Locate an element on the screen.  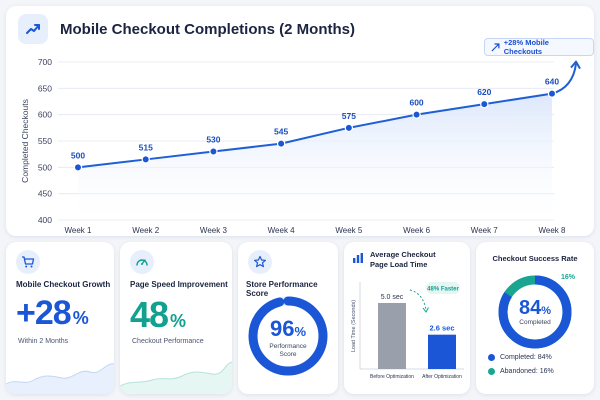
success-completed-arc is located at coordinates (535, 312).